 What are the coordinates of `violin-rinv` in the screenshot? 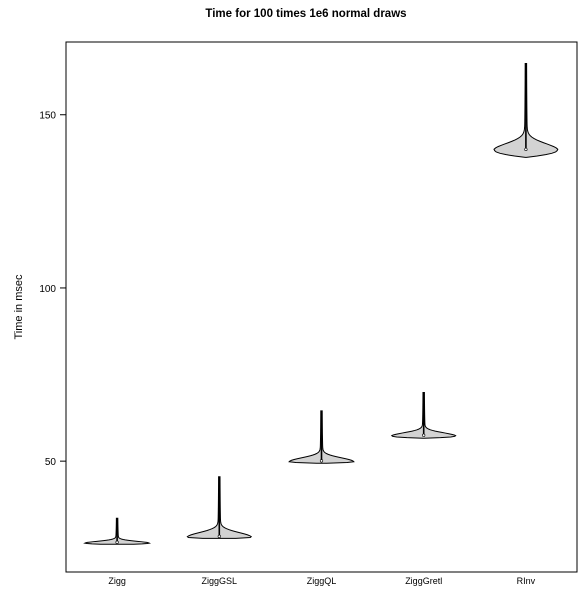 It's located at (526, 110).